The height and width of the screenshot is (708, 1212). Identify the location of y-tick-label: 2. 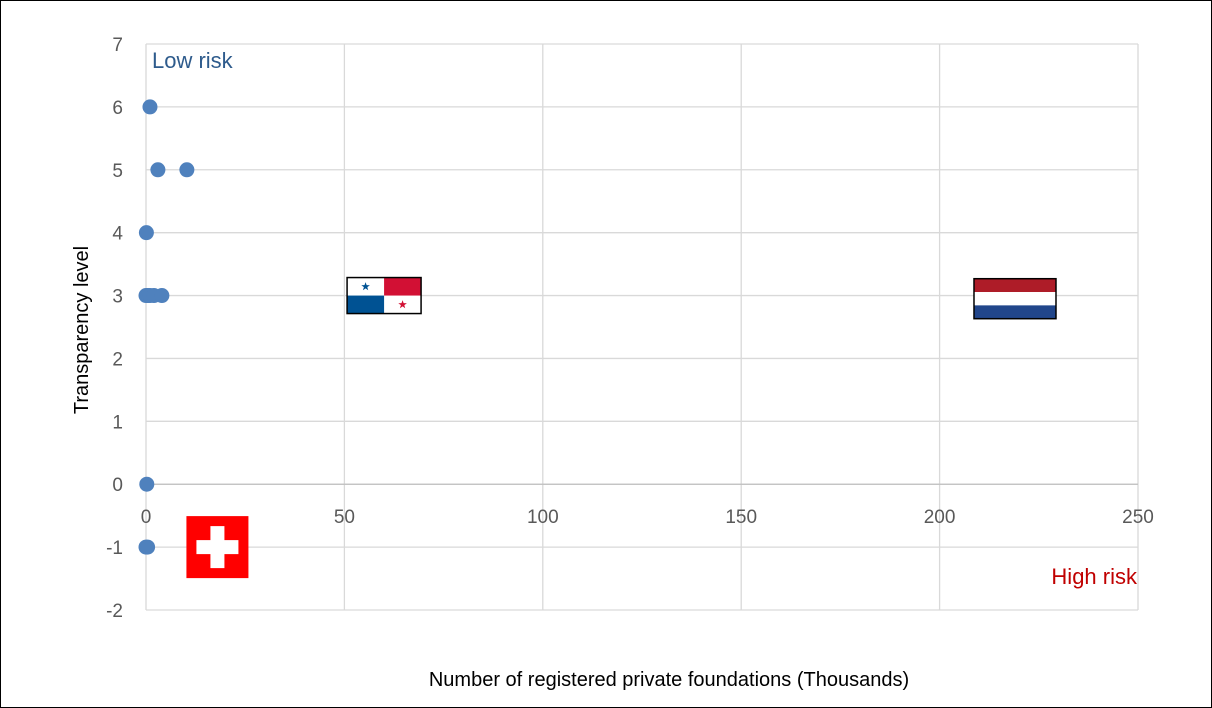
(117, 359).